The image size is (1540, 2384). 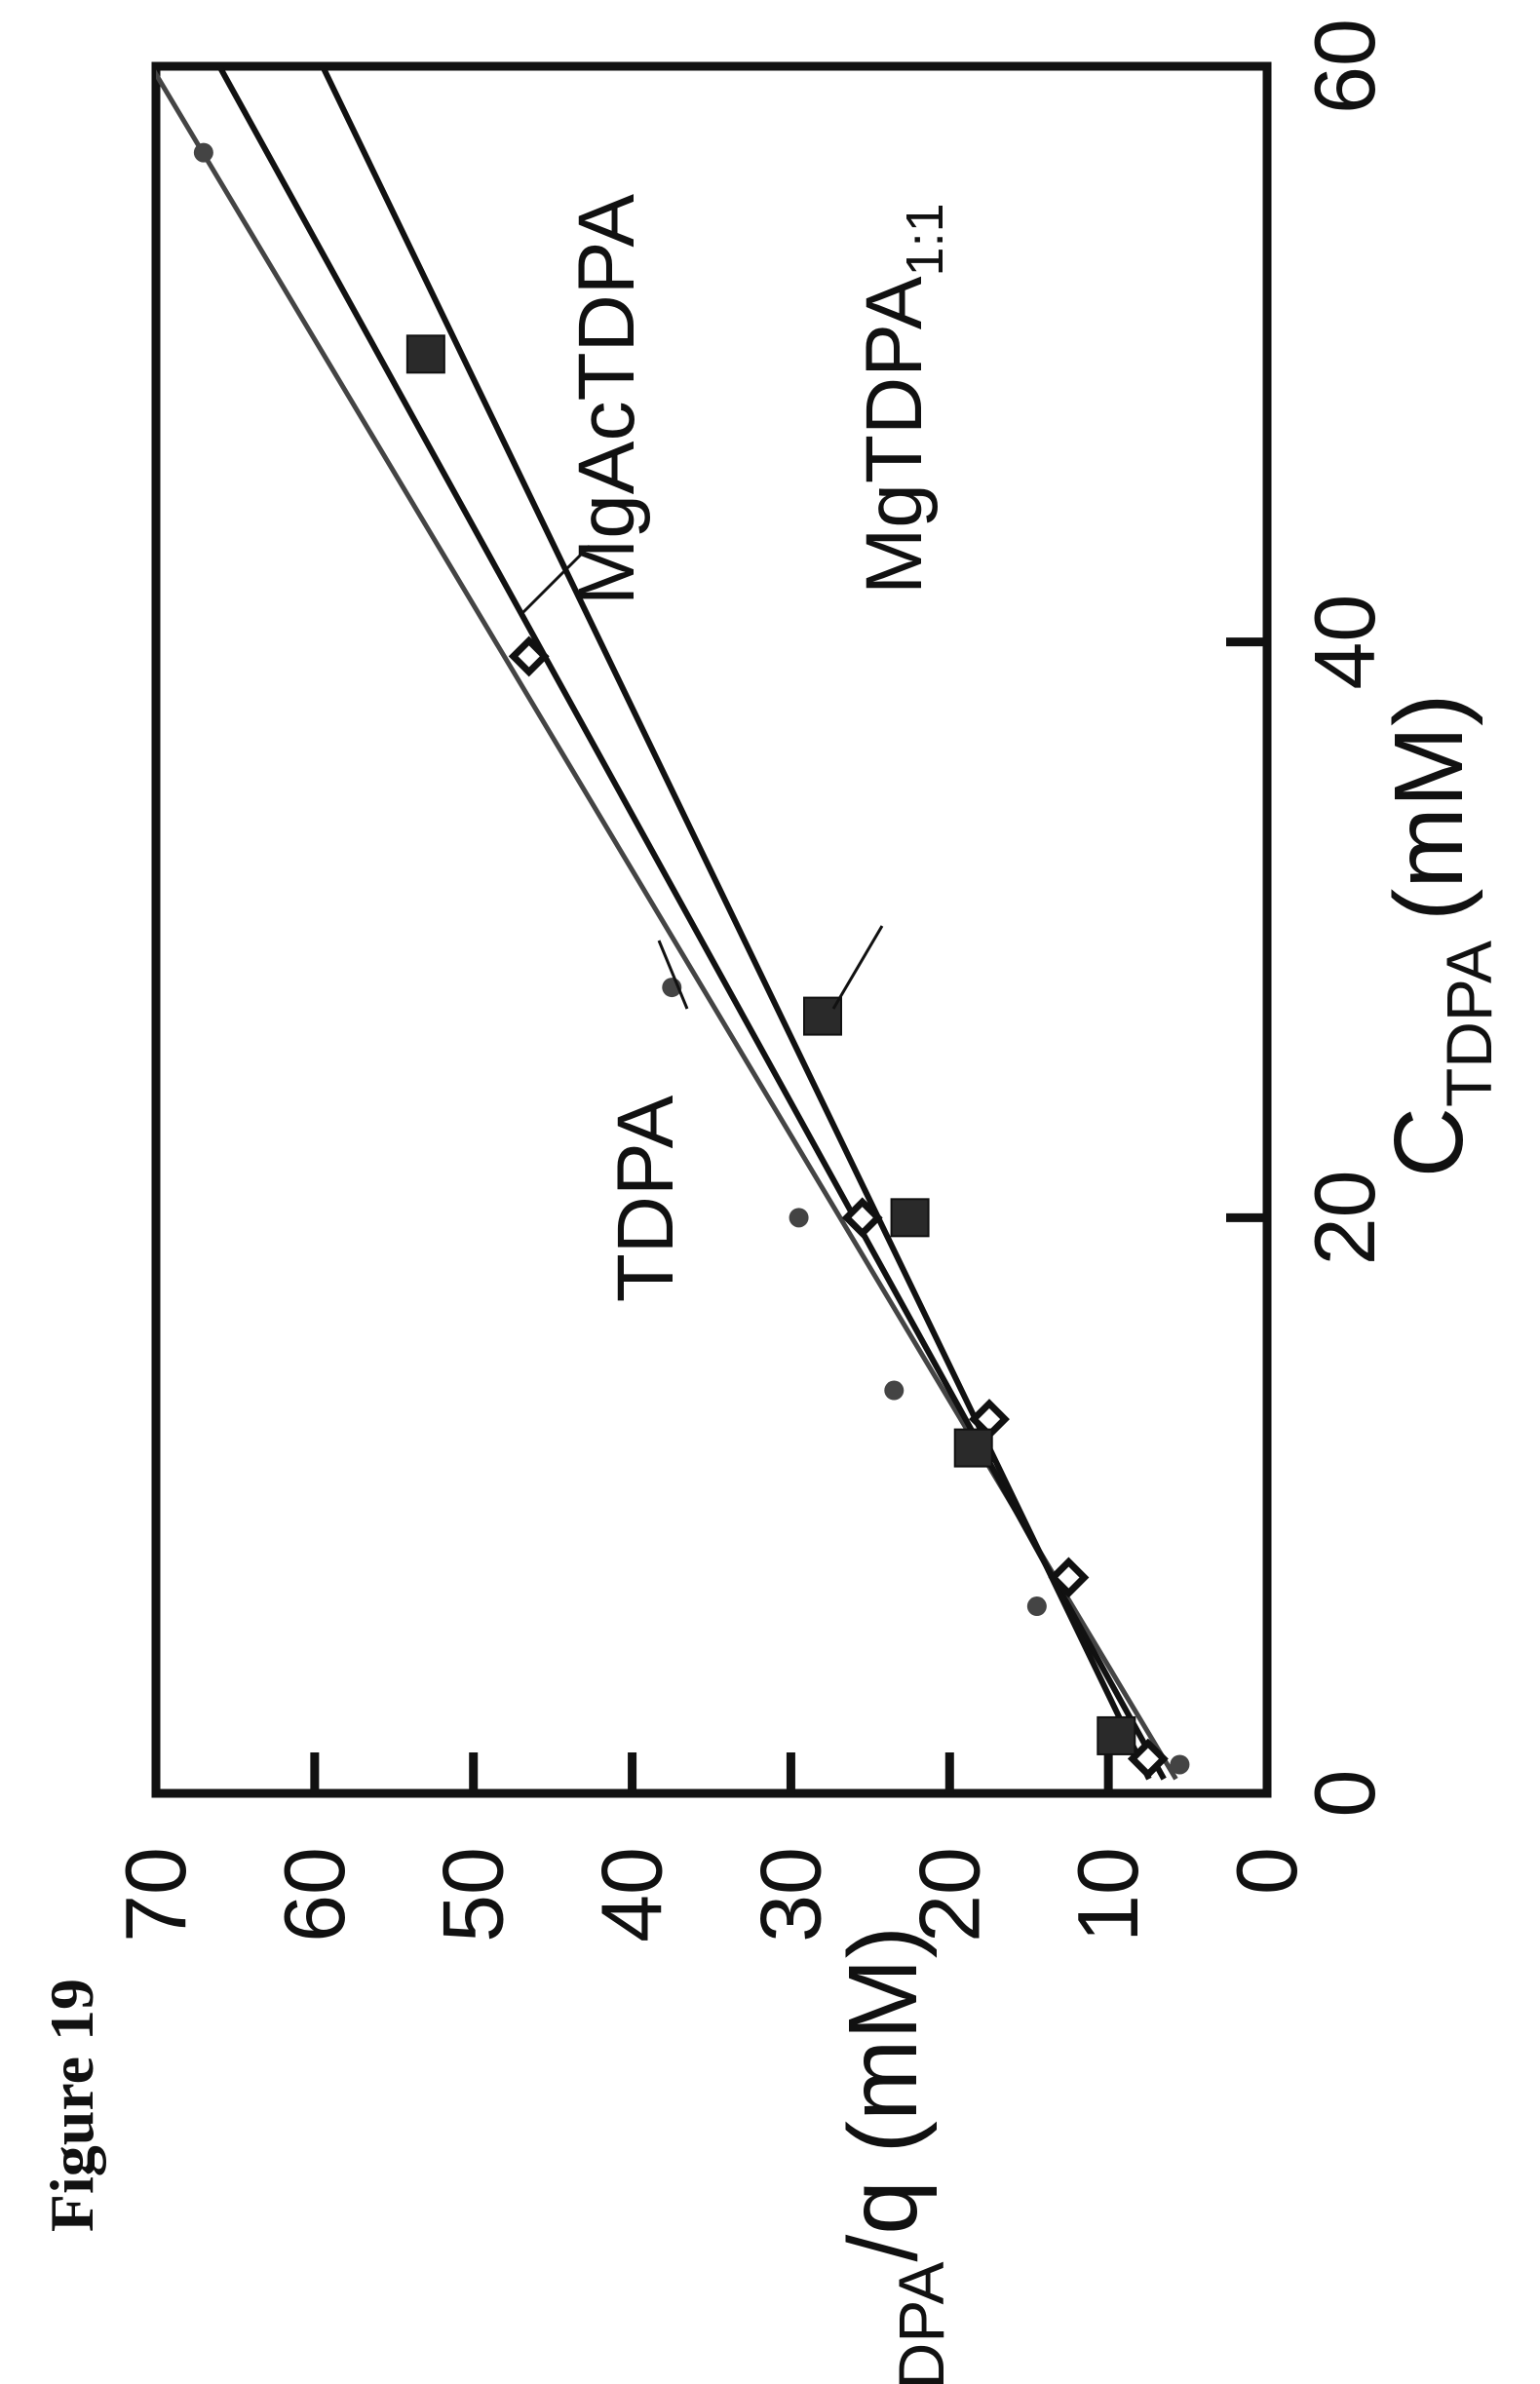 What do you see at coordinates (1344, 642) in the screenshot?
I see `x-tick-label: 40` at bounding box center [1344, 642].